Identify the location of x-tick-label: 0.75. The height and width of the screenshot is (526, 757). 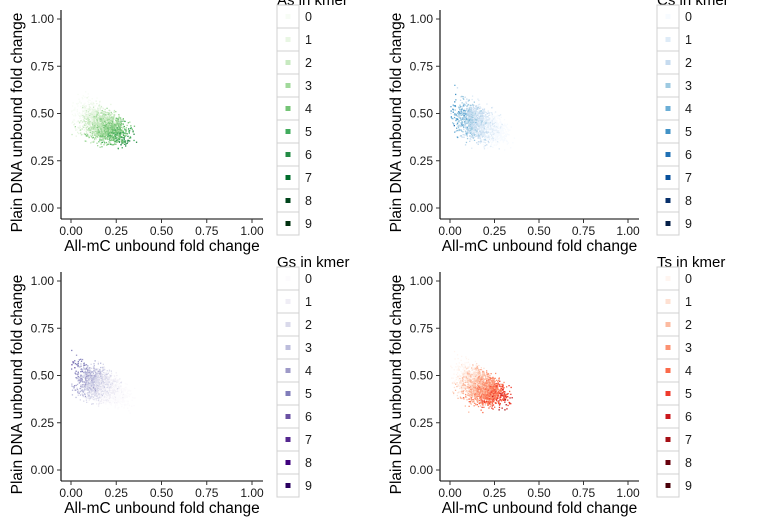
(207, 231).